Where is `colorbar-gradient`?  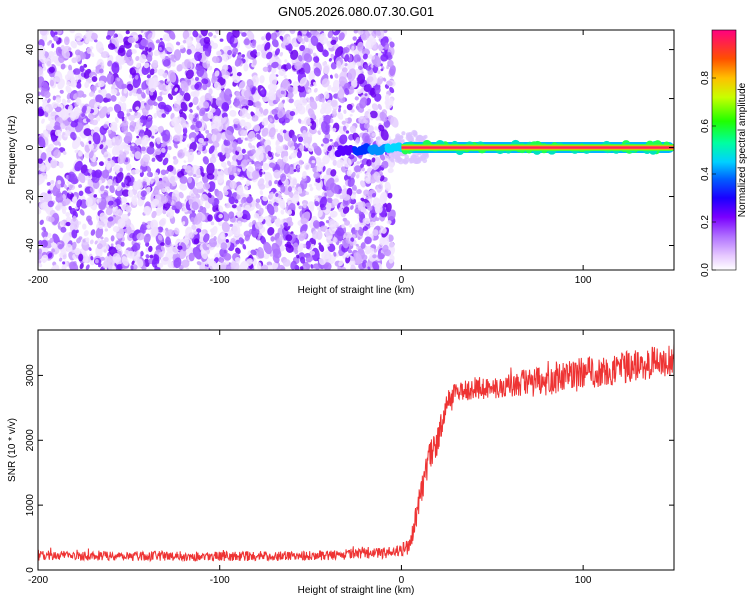
colorbar-gradient is located at coordinates (724, 150).